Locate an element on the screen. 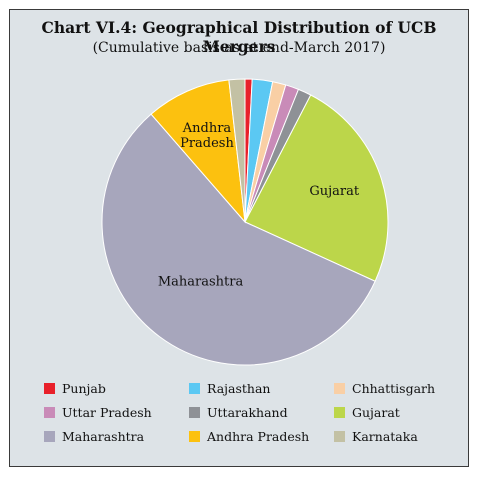 Image resolution: width=480 pixels, height=480 pixels. legend-label: Uttarakhand is located at coordinates (247, 412).